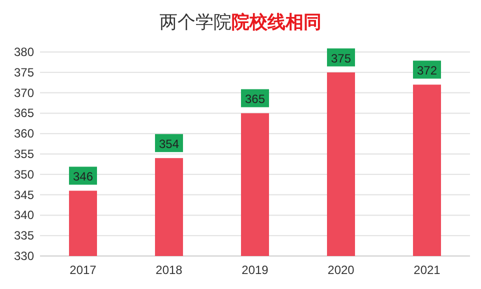  Describe the element at coordinates (24, 52) in the screenshot. I see `y-tick-label: 380` at that location.